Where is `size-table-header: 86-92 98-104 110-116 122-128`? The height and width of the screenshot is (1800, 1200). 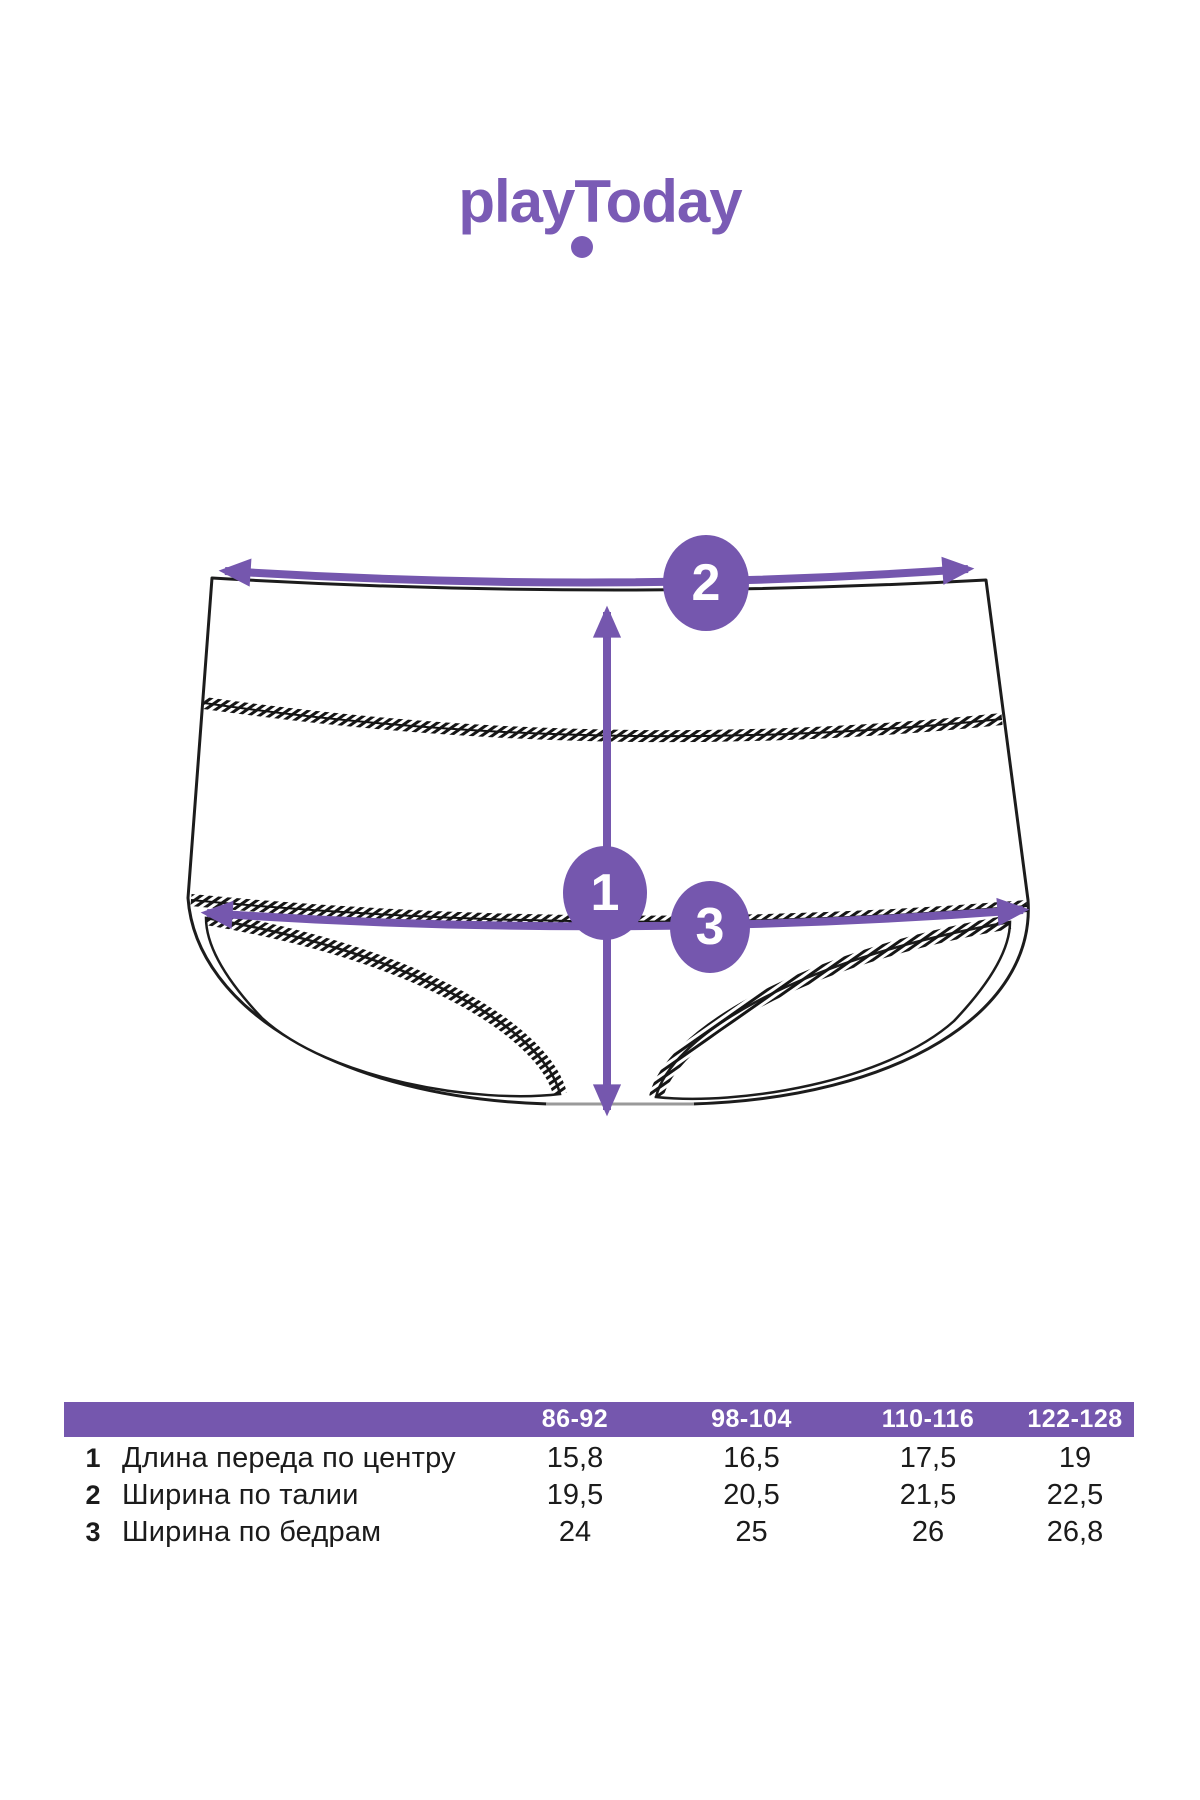 size-table-header: 86-92 98-104 110-116 122-128 is located at coordinates (599, 1419).